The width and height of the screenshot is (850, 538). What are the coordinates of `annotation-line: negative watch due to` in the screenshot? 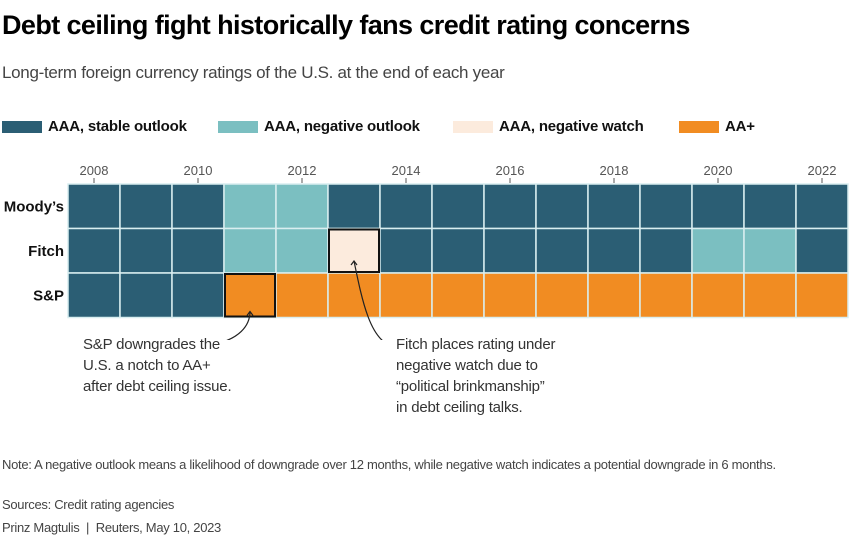 It's located at (467, 365).